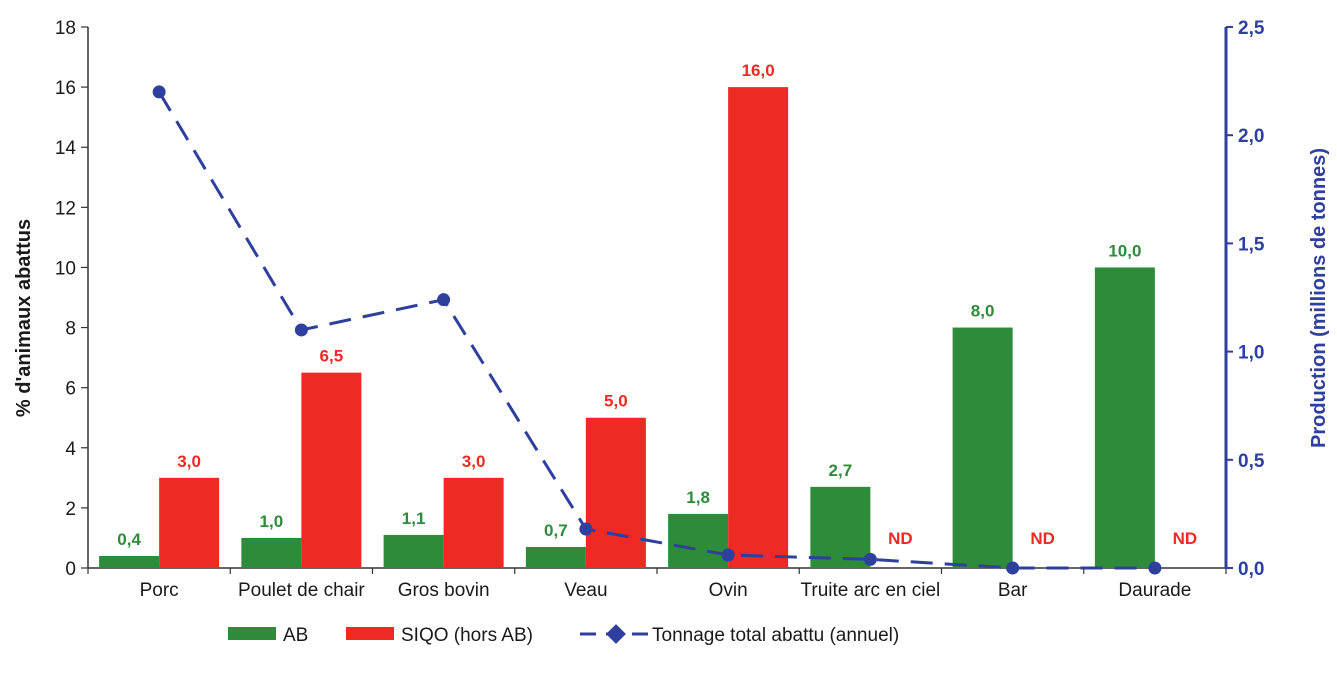 The height and width of the screenshot is (673, 1337). I want to click on data-label-ab: 0,4, so click(129, 539).